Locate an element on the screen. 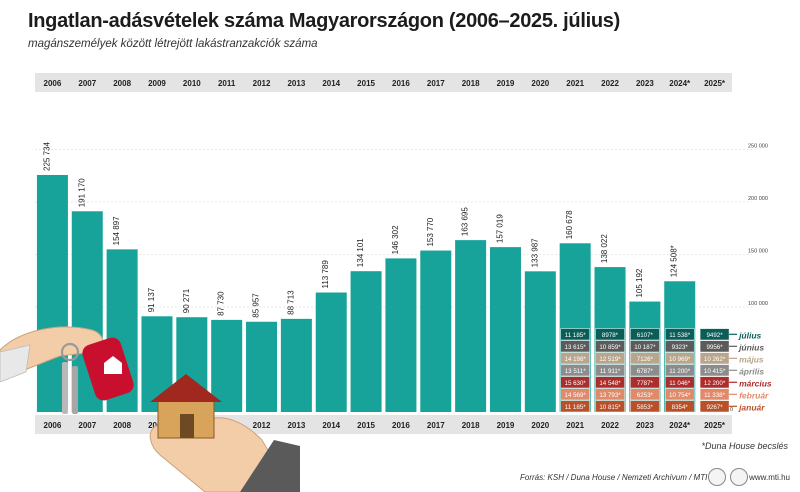  bar-value-label: 133 987 is located at coordinates (534, 252).